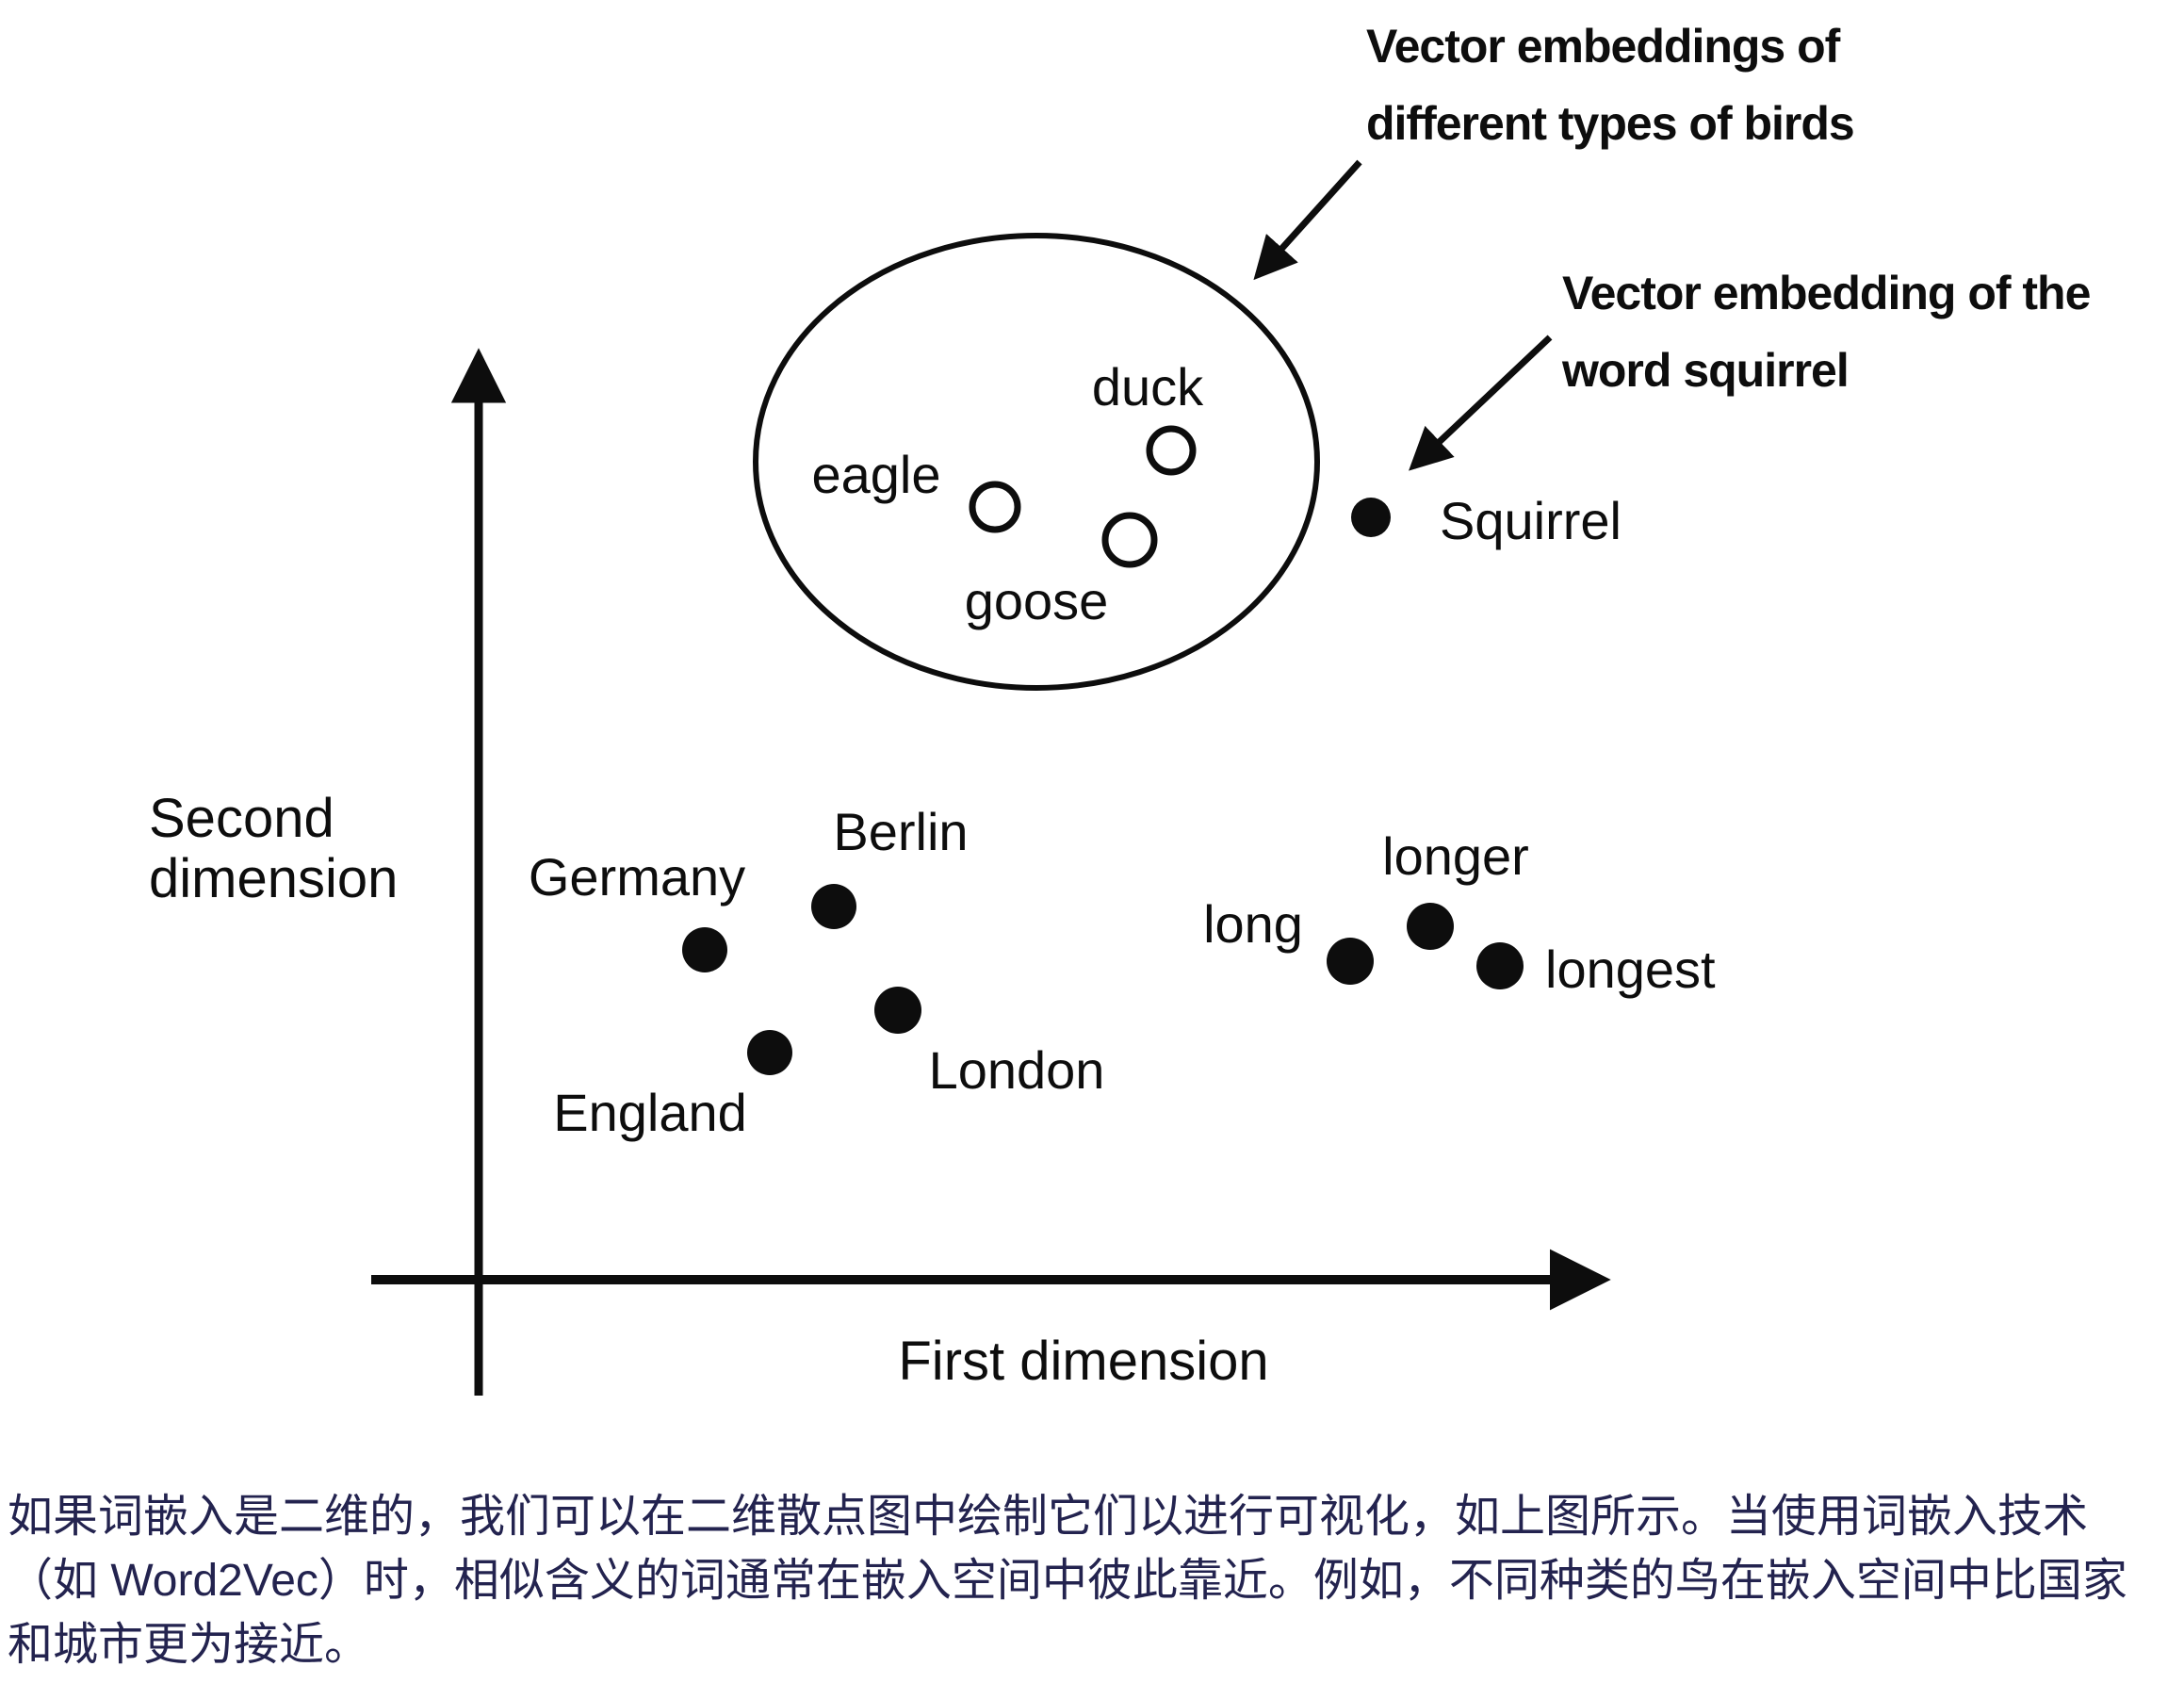  What do you see at coordinates (1531, 520) in the screenshot?
I see `squirrel-label: Squirrel` at bounding box center [1531, 520].